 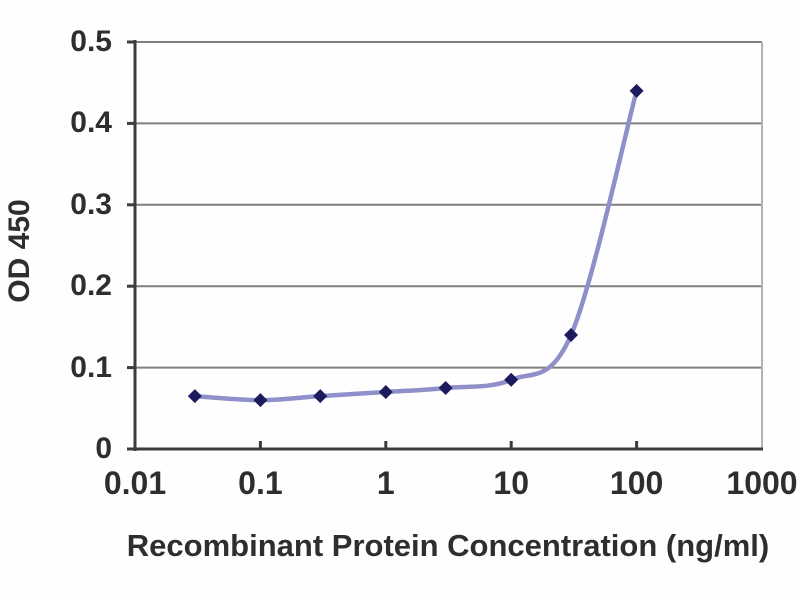 What do you see at coordinates (19, 251) in the screenshot?
I see `y-axis-title: OD 450` at bounding box center [19, 251].